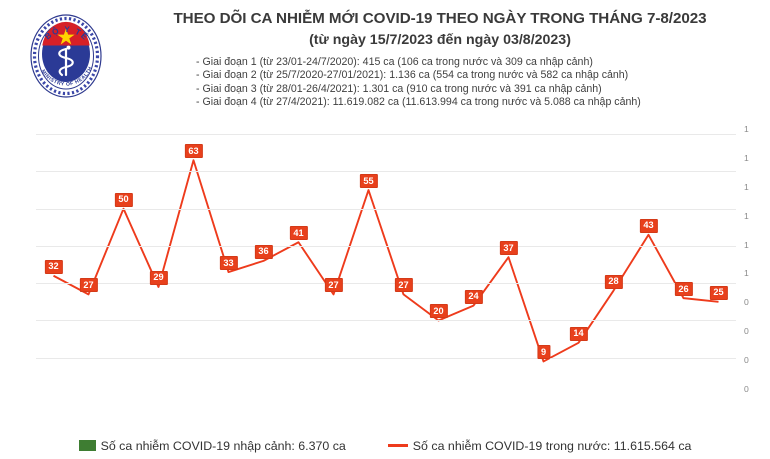 The width and height of the screenshot is (770, 459). What do you see at coordinates (648, 225) in the screenshot?
I see `data-point-label: 43` at bounding box center [648, 225].